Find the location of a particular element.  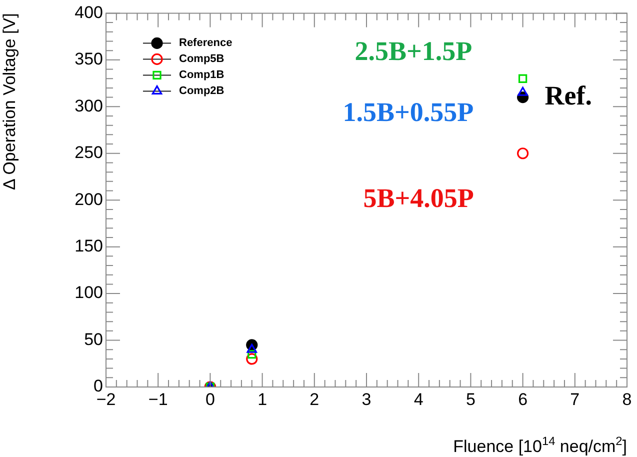

x-tick-label: 0 is located at coordinates (210, 399).